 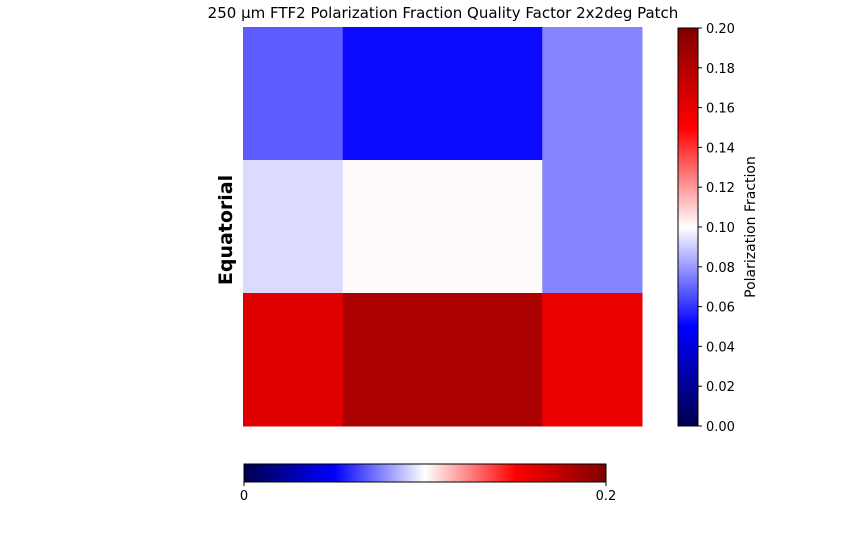 What do you see at coordinates (592, 227) in the screenshot?
I see `heatmap-cell-r1-c3` at bounding box center [592, 227].